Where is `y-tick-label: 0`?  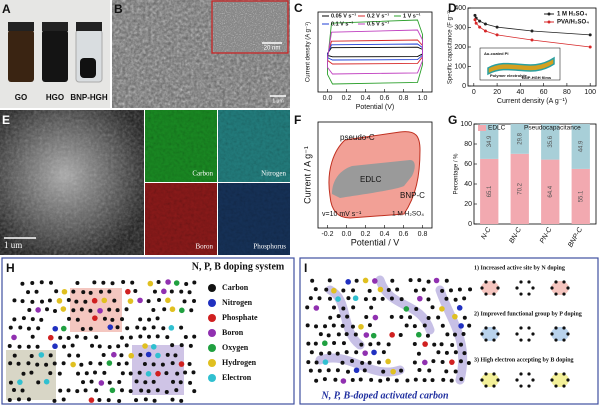
y-tick-label: 0 is located at coordinates (470, 224).